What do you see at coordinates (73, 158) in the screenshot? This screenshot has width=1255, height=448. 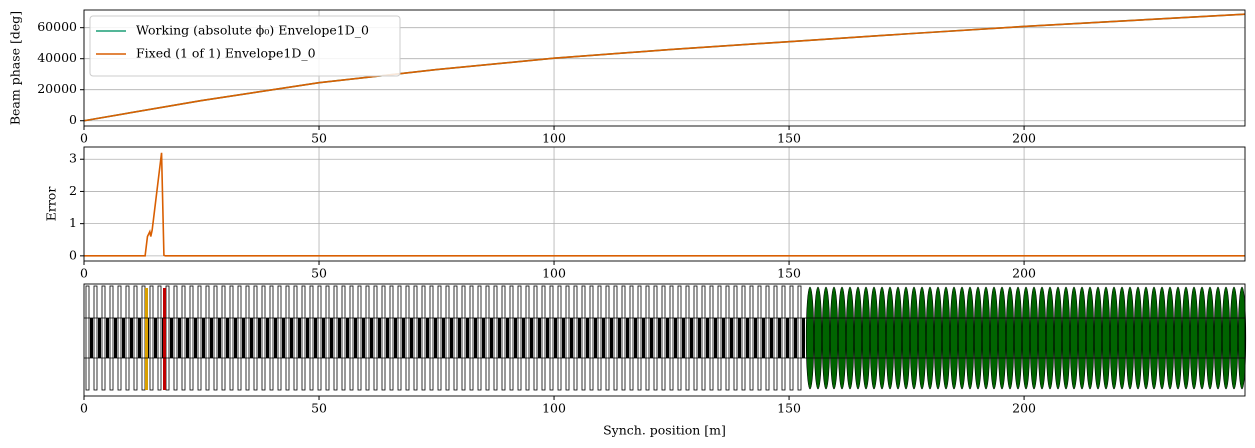 I see `y-tick-label: 3` at bounding box center [73, 158].